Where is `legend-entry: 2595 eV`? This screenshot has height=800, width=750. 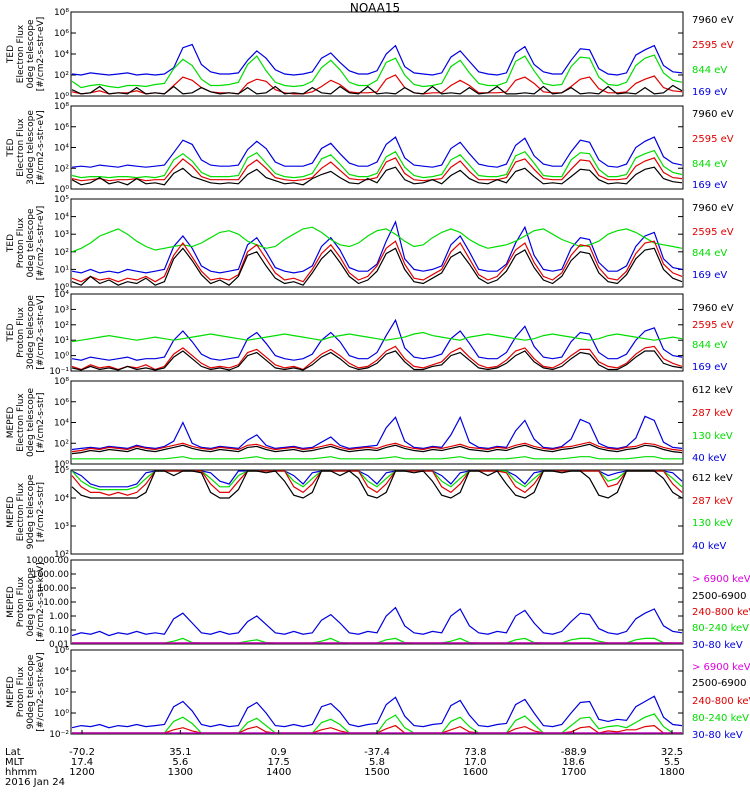
legend-entry: 2595 eV is located at coordinates (713, 139).